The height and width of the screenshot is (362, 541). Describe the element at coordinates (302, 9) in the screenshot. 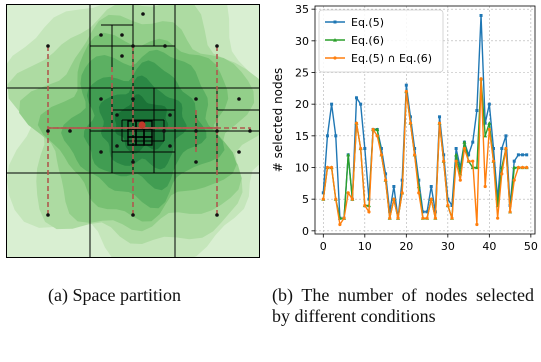

I see `y-tick-label: 35` at that location.